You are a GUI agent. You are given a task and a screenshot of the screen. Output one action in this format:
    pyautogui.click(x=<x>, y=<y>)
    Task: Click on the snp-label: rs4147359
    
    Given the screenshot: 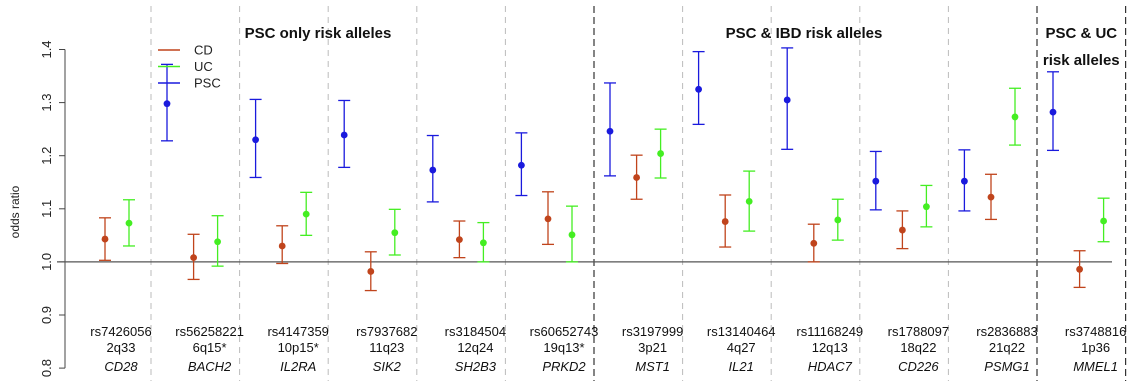 What is the action you would take?
    pyautogui.click(x=297, y=331)
    